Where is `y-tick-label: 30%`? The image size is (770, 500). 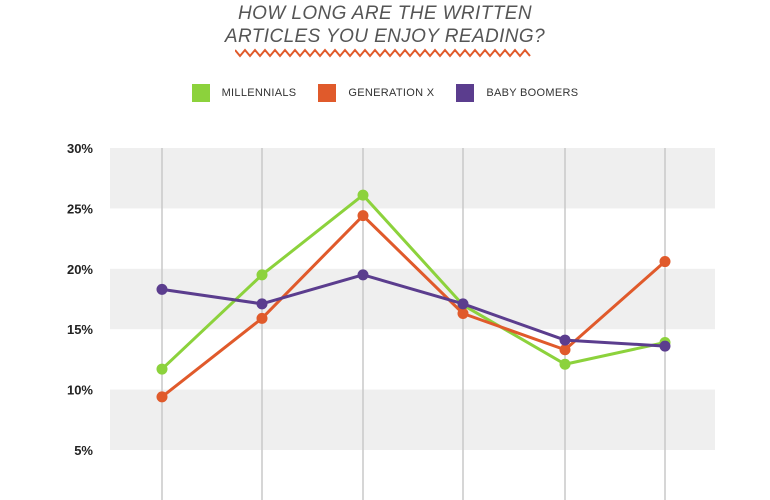 y-tick-label: 30% is located at coordinates (80, 148).